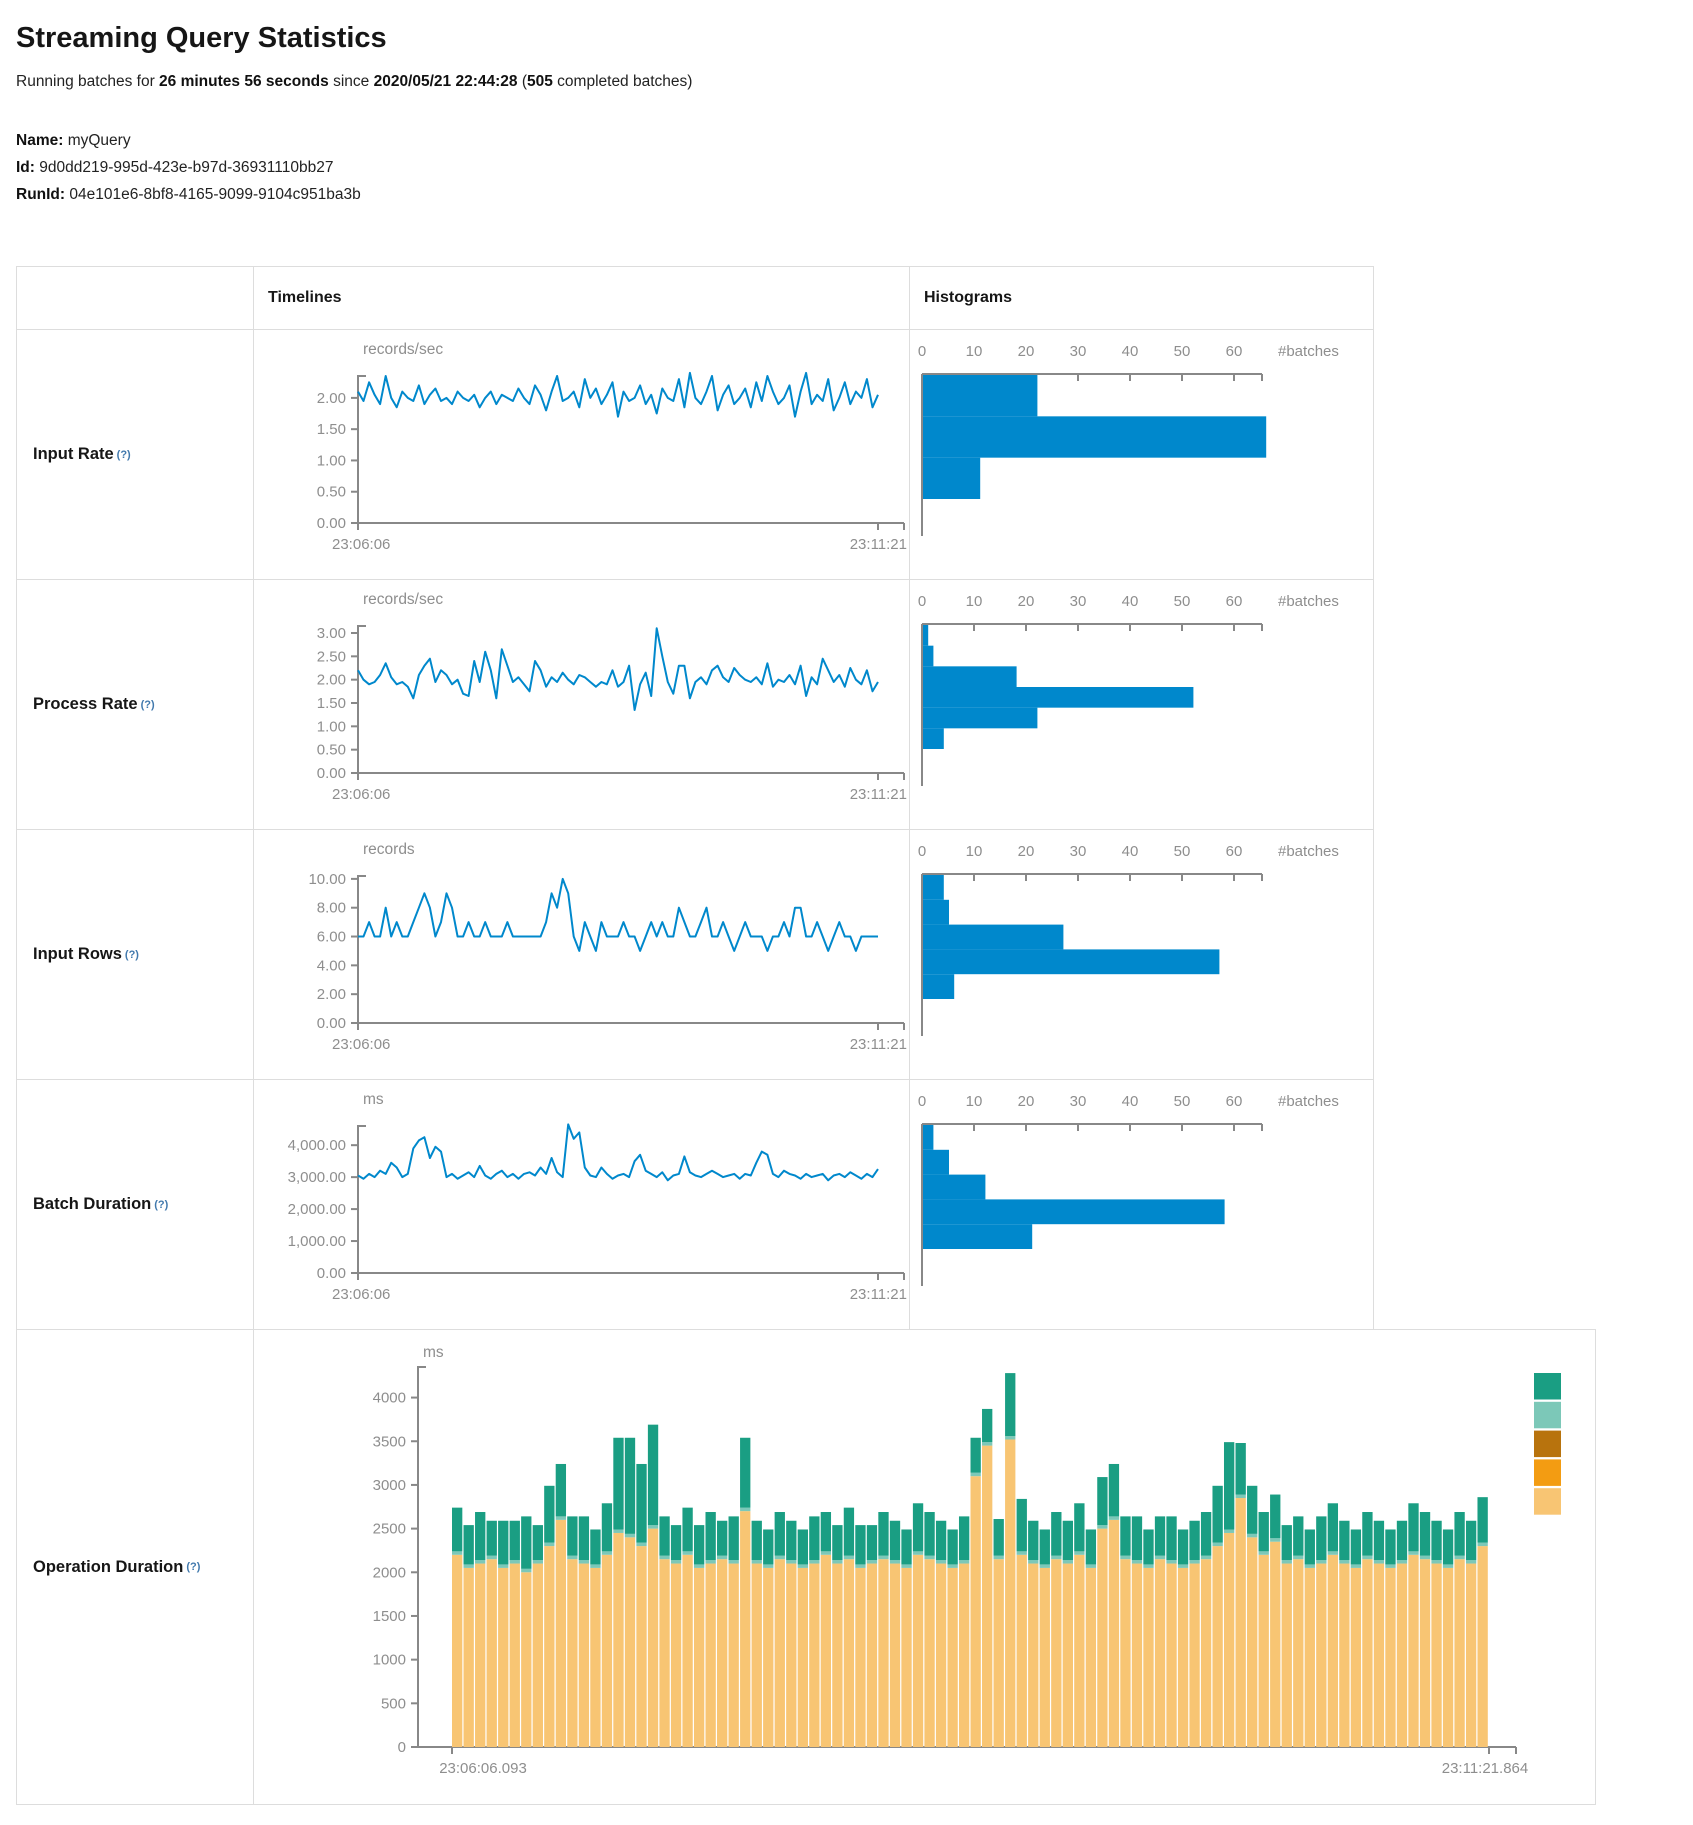  Describe the element at coordinates (331, 937) in the screenshot. I see `svg-text: 6.00` at that location.